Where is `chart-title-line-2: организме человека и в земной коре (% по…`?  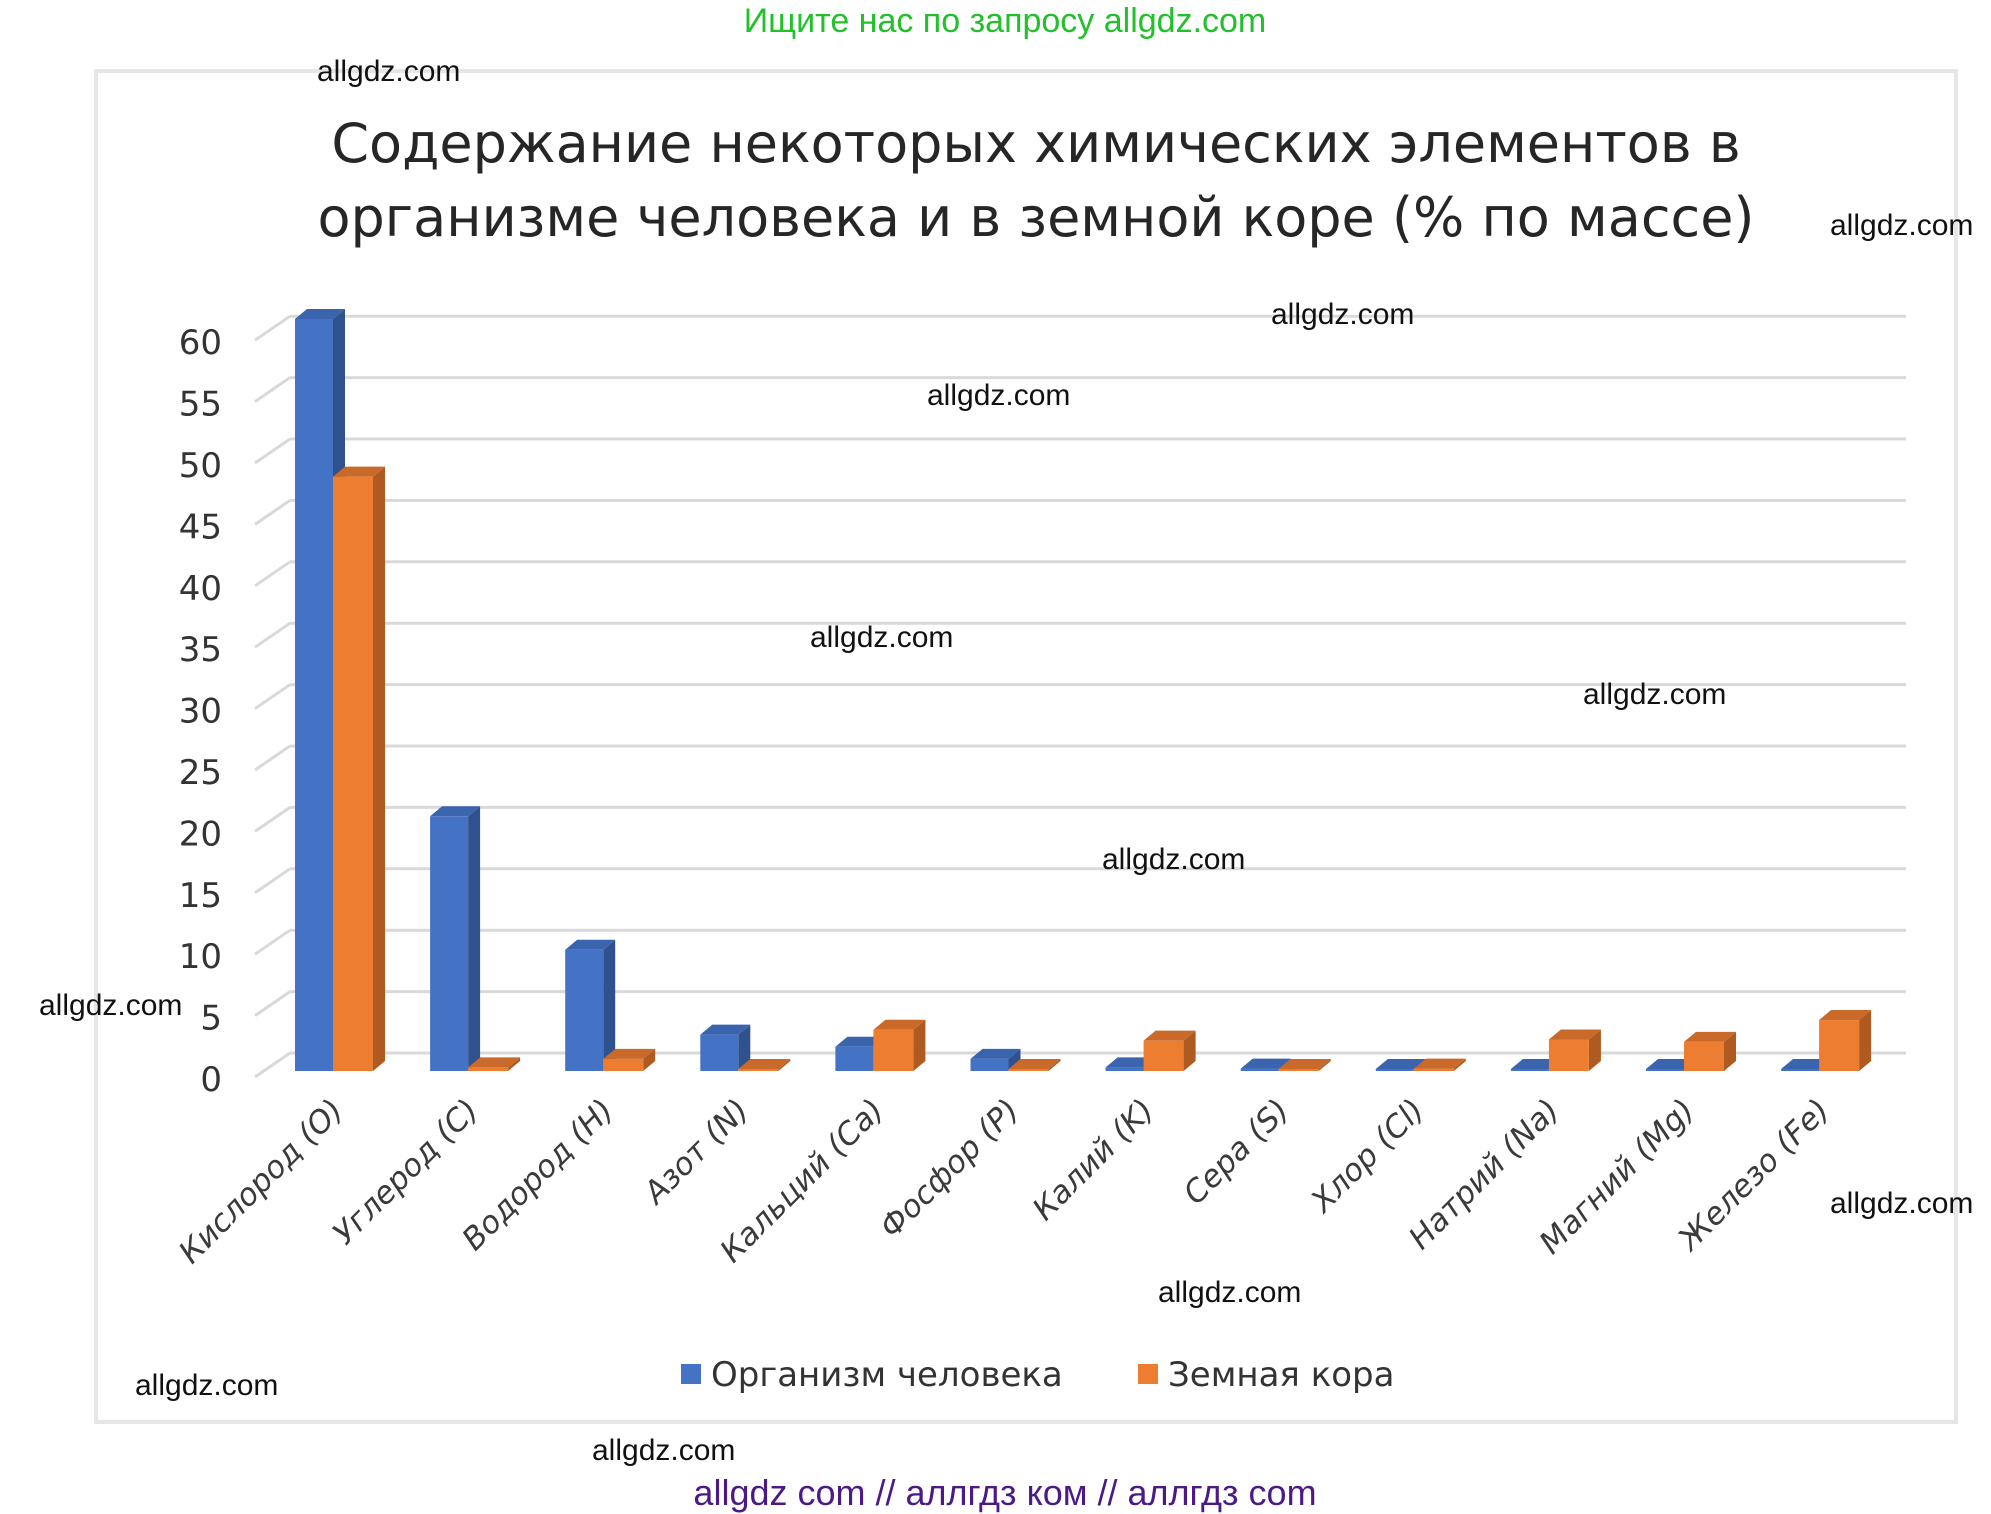 chart-title-line-2: организме человека и в земной коре (% по… is located at coordinates (1035, 217).